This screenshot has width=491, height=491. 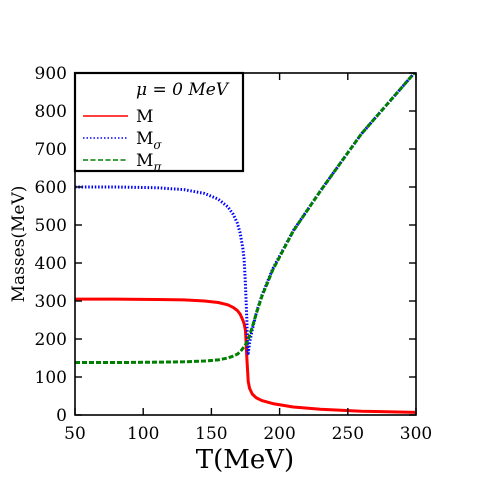 I want to click on y-tick-label: 400, so click(x=51, y=264).